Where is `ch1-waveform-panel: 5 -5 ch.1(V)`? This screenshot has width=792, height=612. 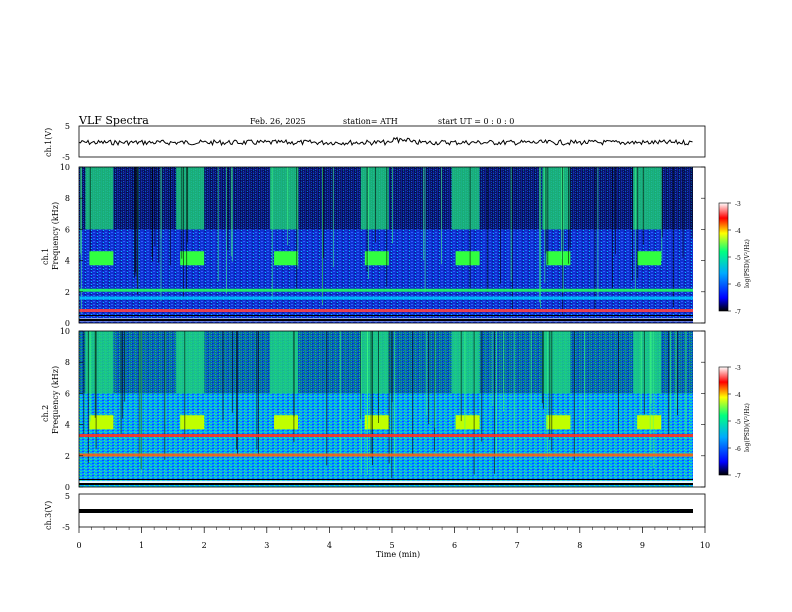
ch1-waveform-panel: 5 -5 ch.1(V) is located at coordinates (375, 142).